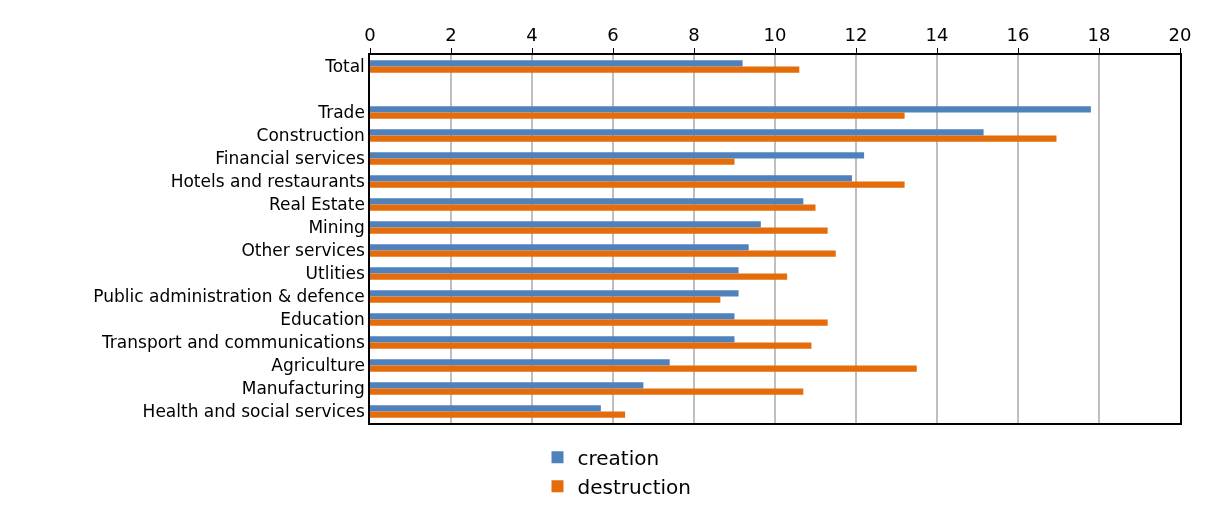 This screenshot has height=518, width=1220. What do you see at coordinates (303, 250) in the screenshot?
I see `y-tick-label: Other services` at bounding box center [303, 250].